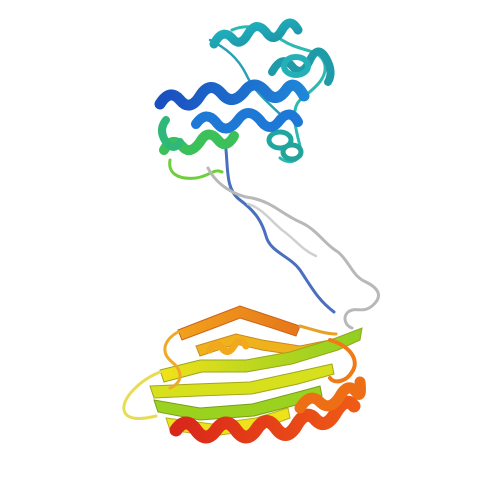 This screenshot has height=500, width=500. I want to click on coil-loop, so click(247, 79).